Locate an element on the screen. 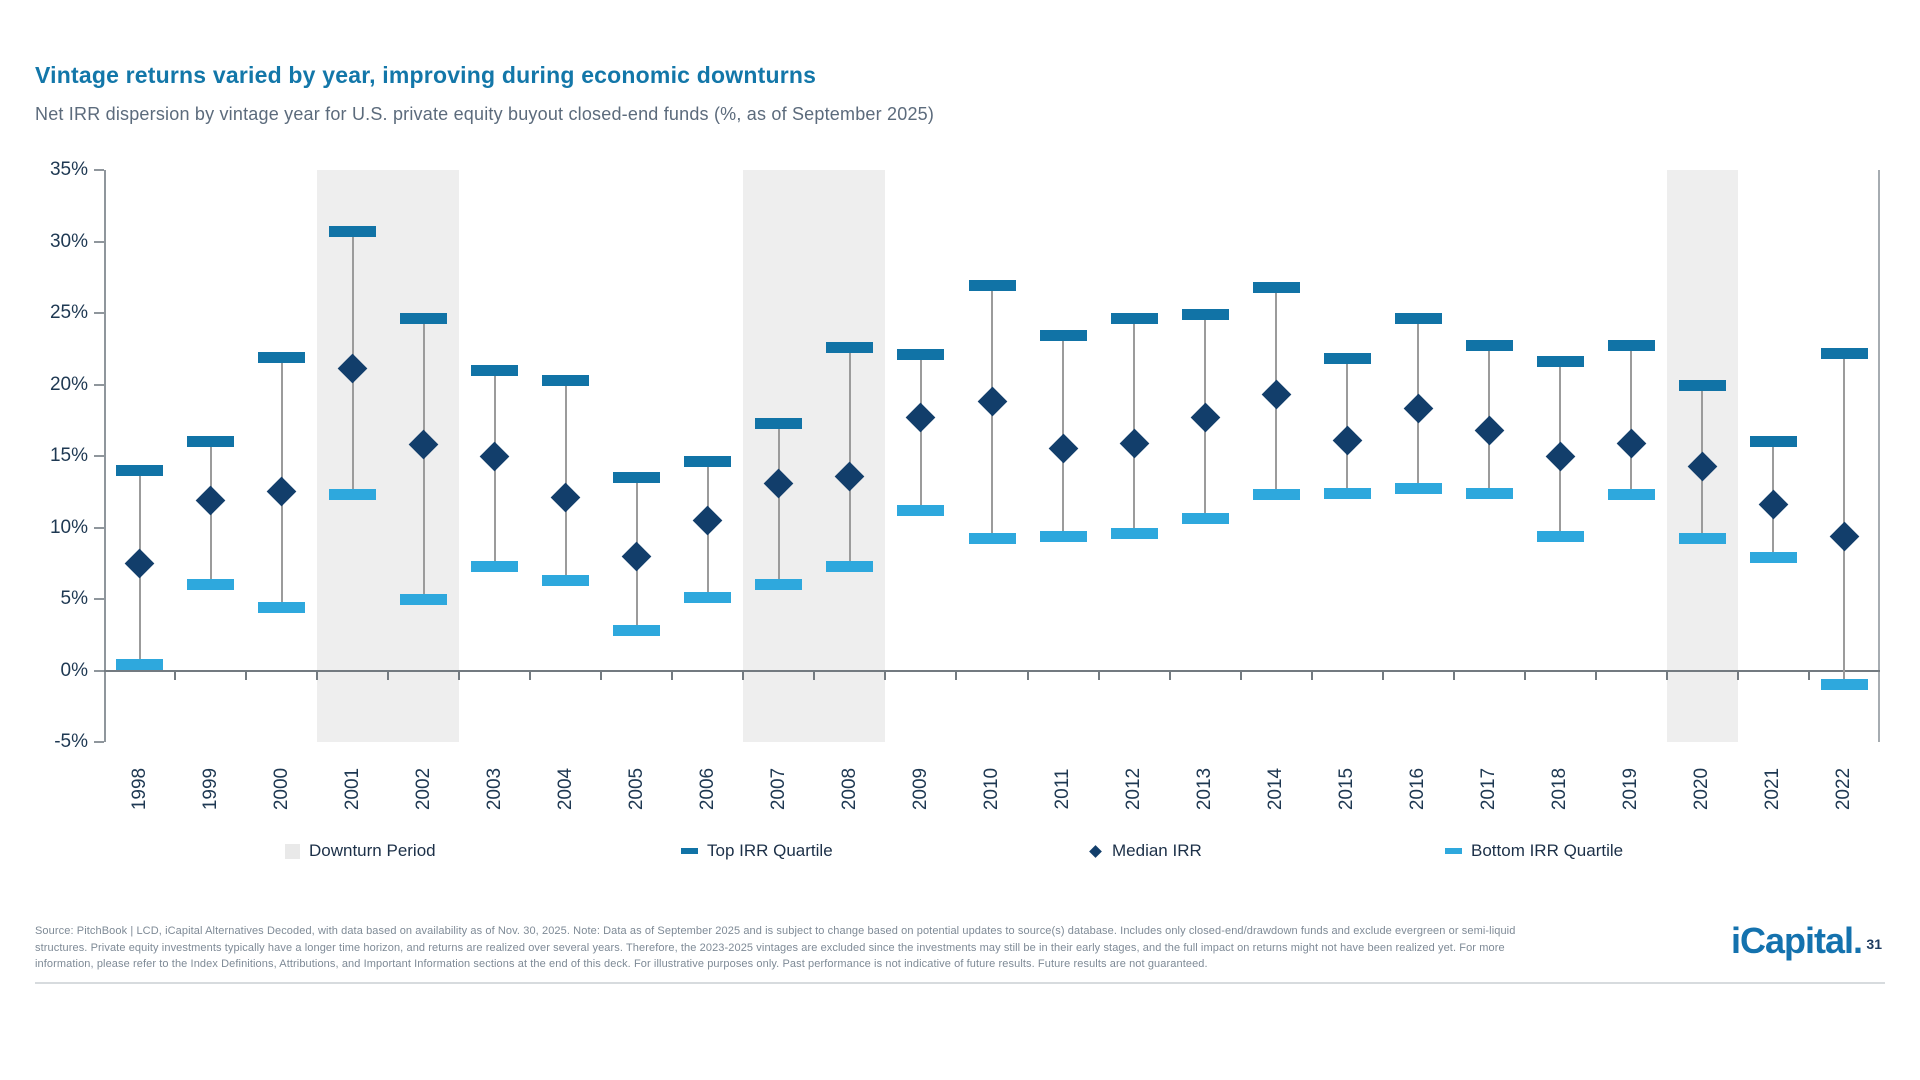 This screenshot has height=1080, width=1920. top-quartile-swatch-icon is located at coordinates (689, 851).